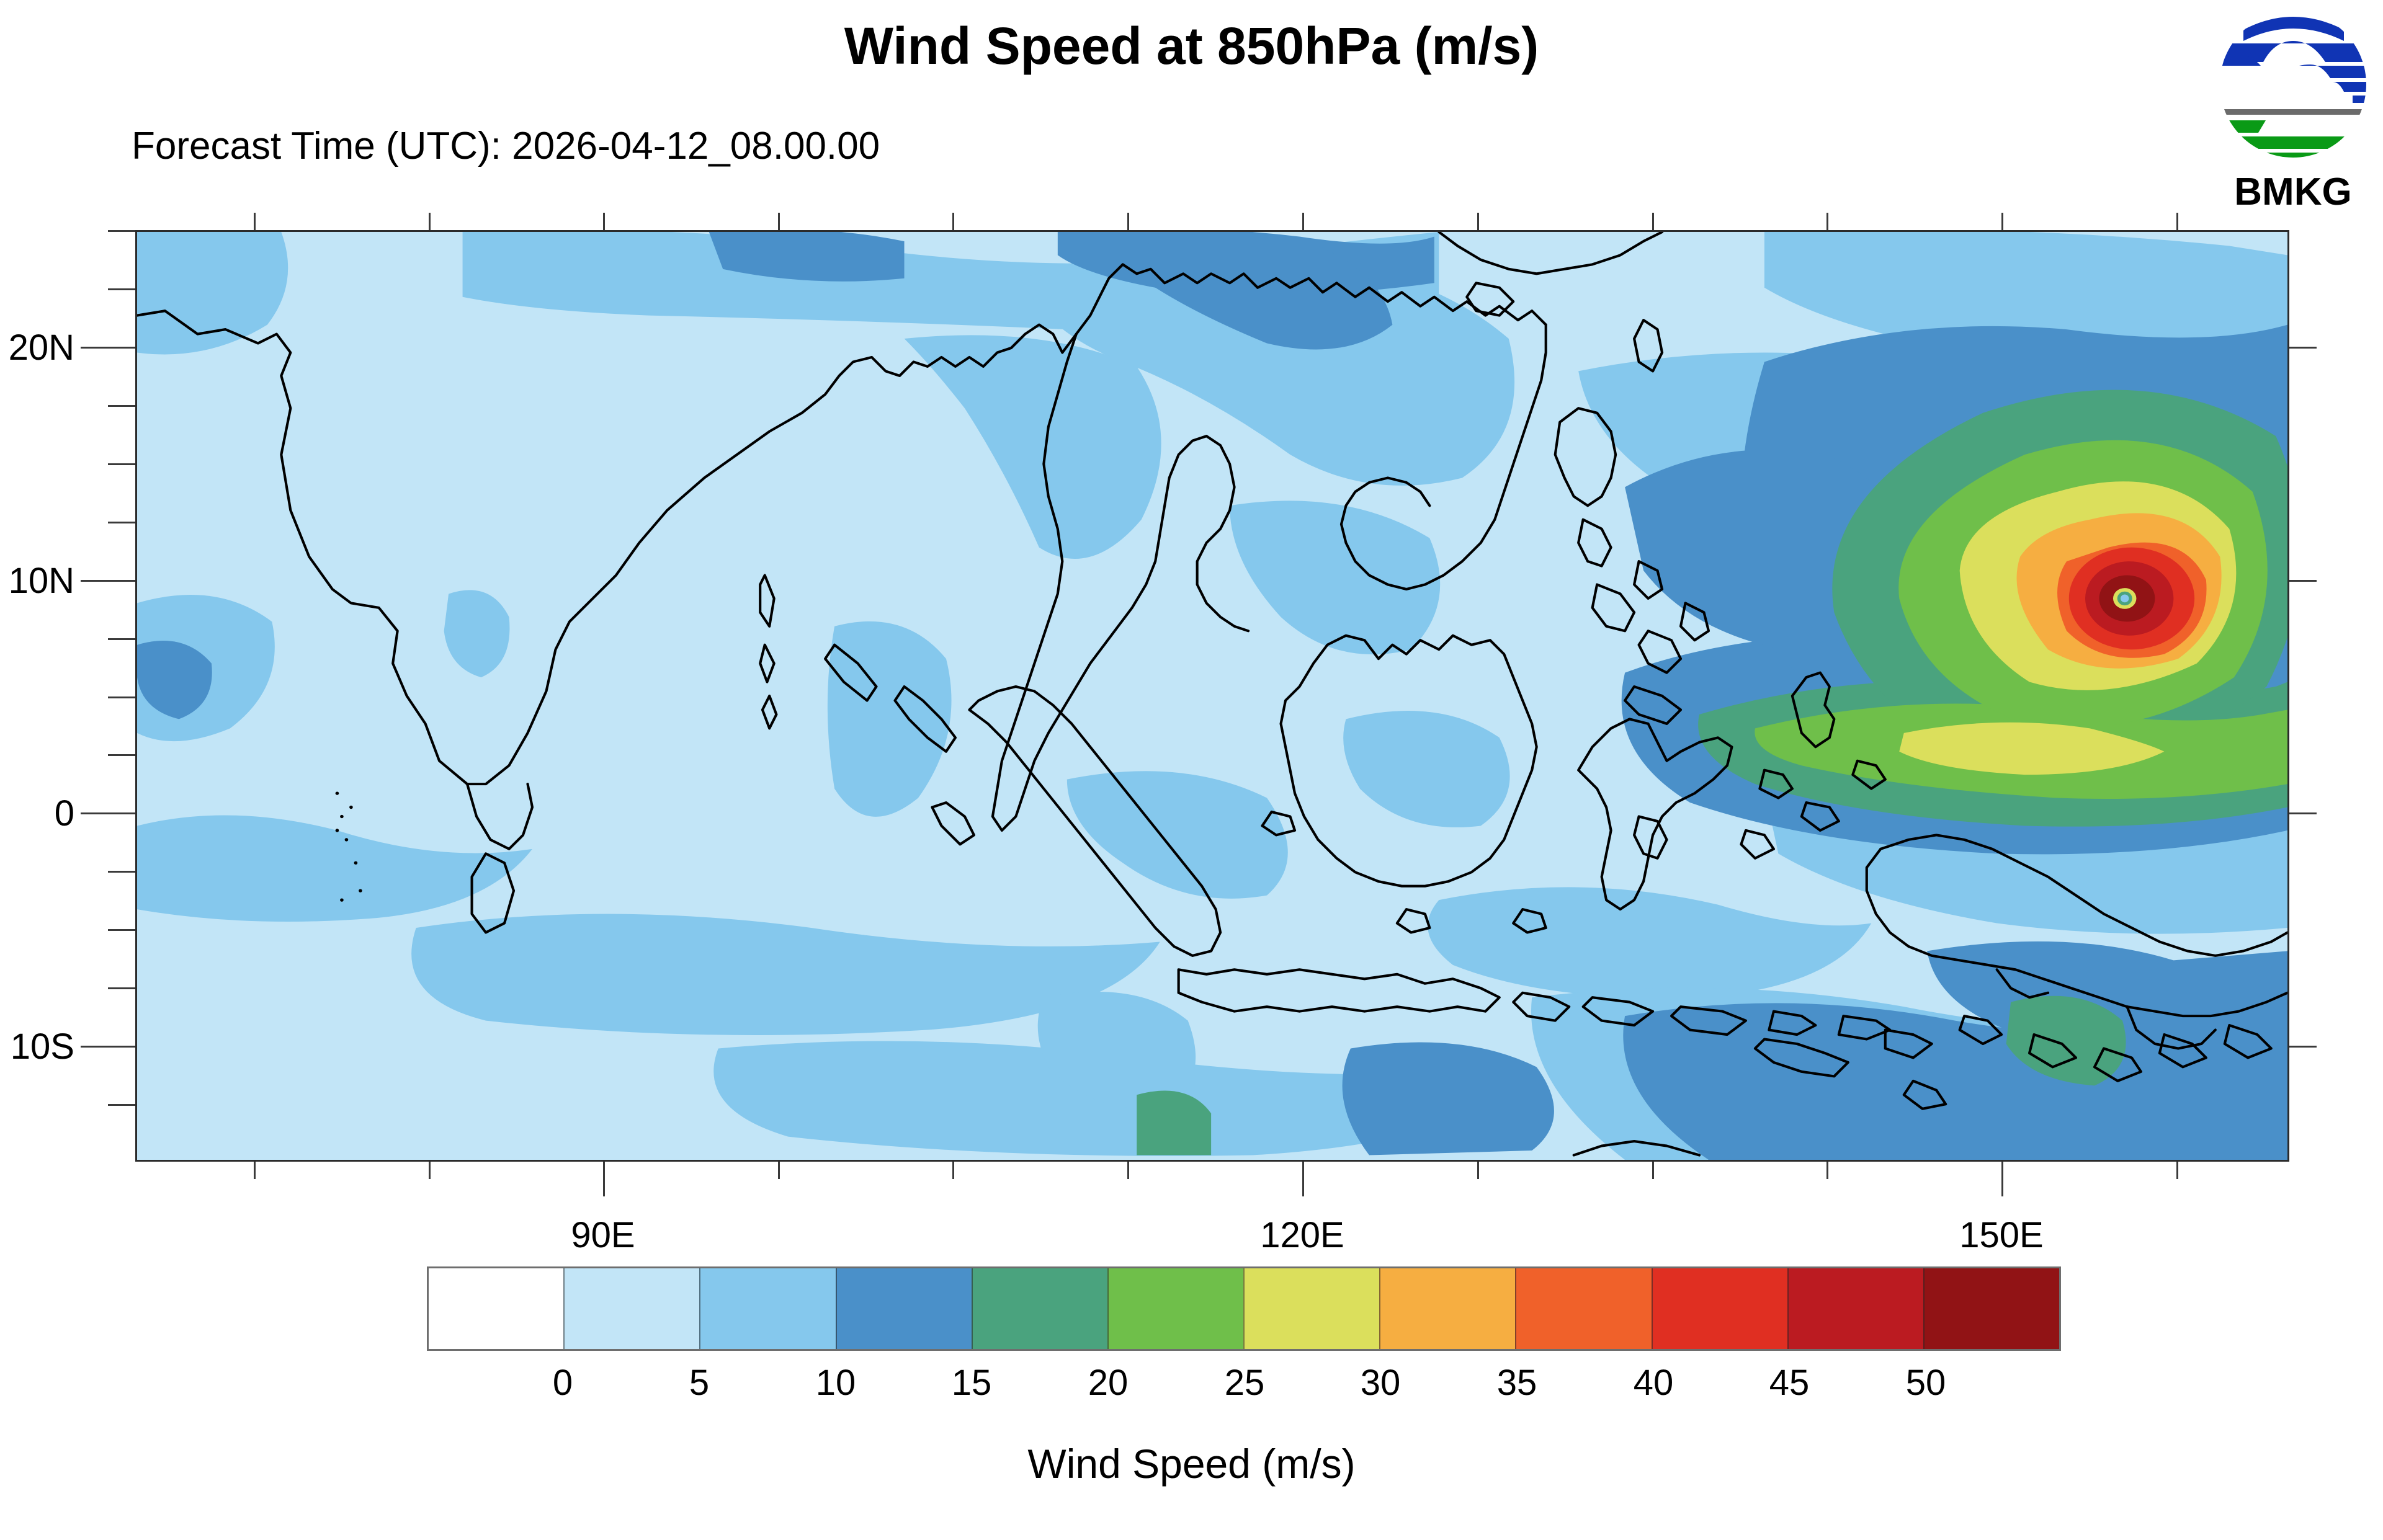  I want to click on ytick-10N, so click(108, 581).